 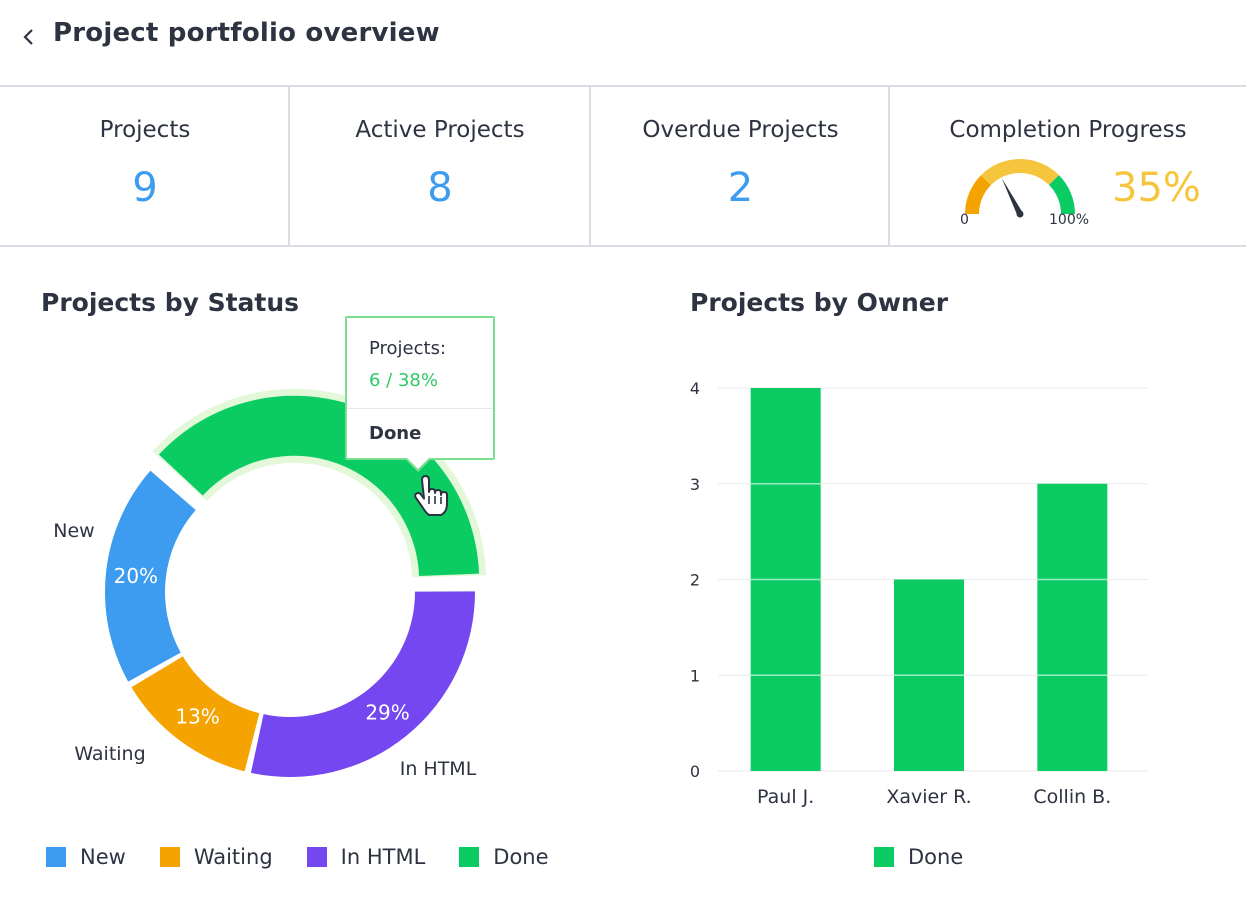 I want to click on status-label-new: New, so click(x=73, y=531).